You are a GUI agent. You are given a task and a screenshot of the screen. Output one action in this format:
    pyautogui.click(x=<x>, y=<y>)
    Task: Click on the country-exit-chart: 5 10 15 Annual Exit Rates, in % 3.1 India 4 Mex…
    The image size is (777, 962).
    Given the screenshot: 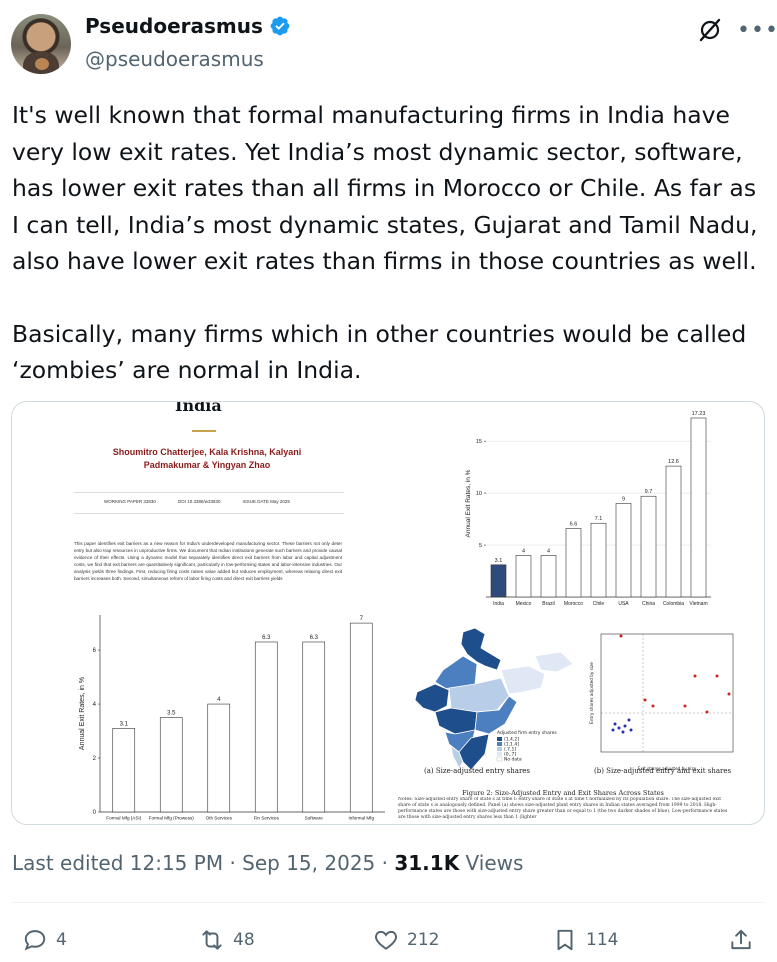 What is the action you would take?
    pyautogui.click(x=596, y=508)
    